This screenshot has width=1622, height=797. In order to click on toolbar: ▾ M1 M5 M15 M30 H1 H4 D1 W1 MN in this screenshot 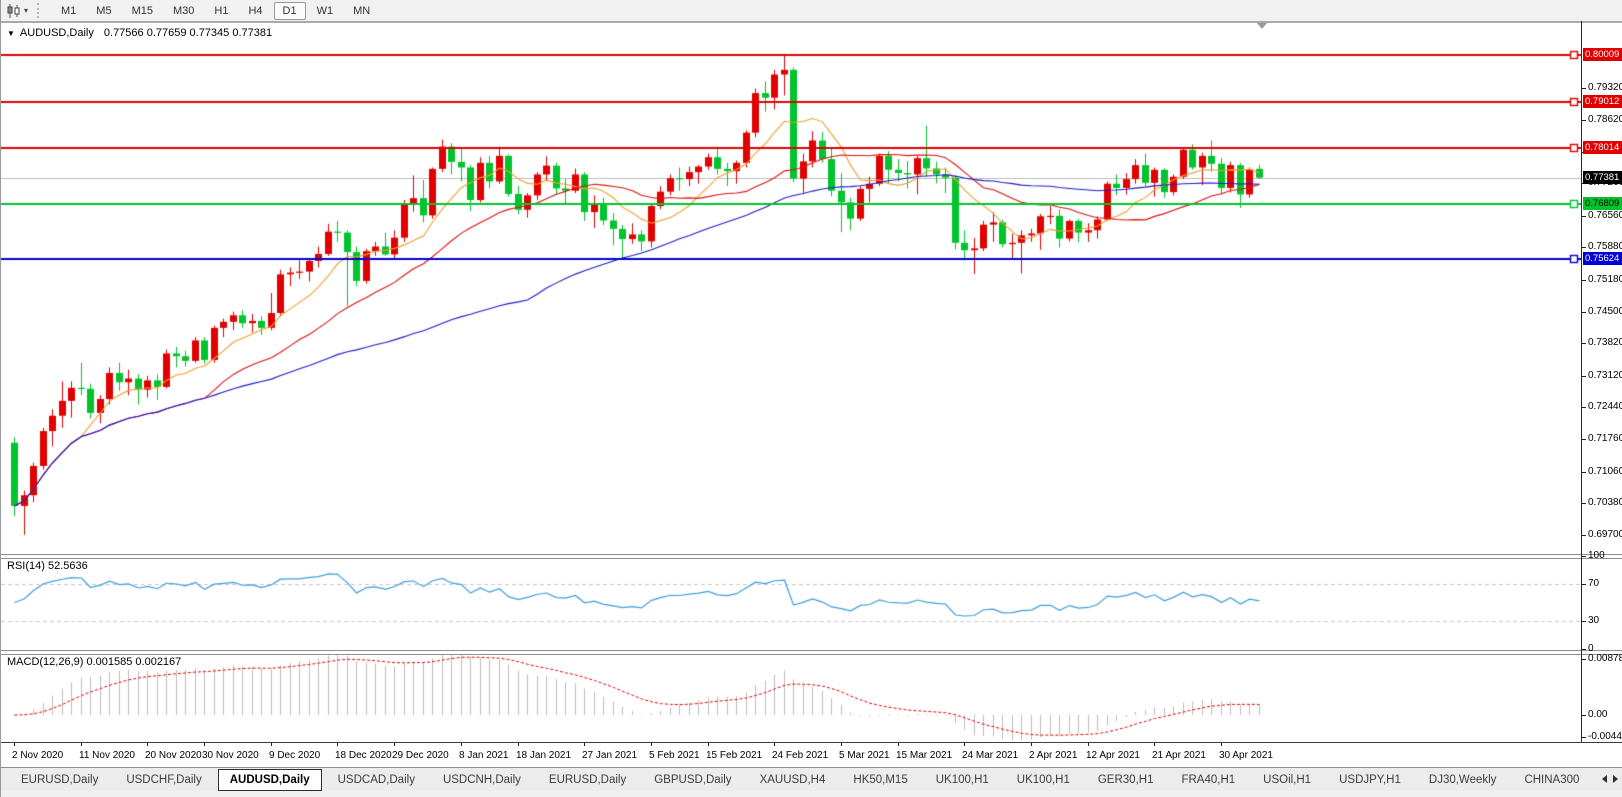, I will do `click(811, 11)`.